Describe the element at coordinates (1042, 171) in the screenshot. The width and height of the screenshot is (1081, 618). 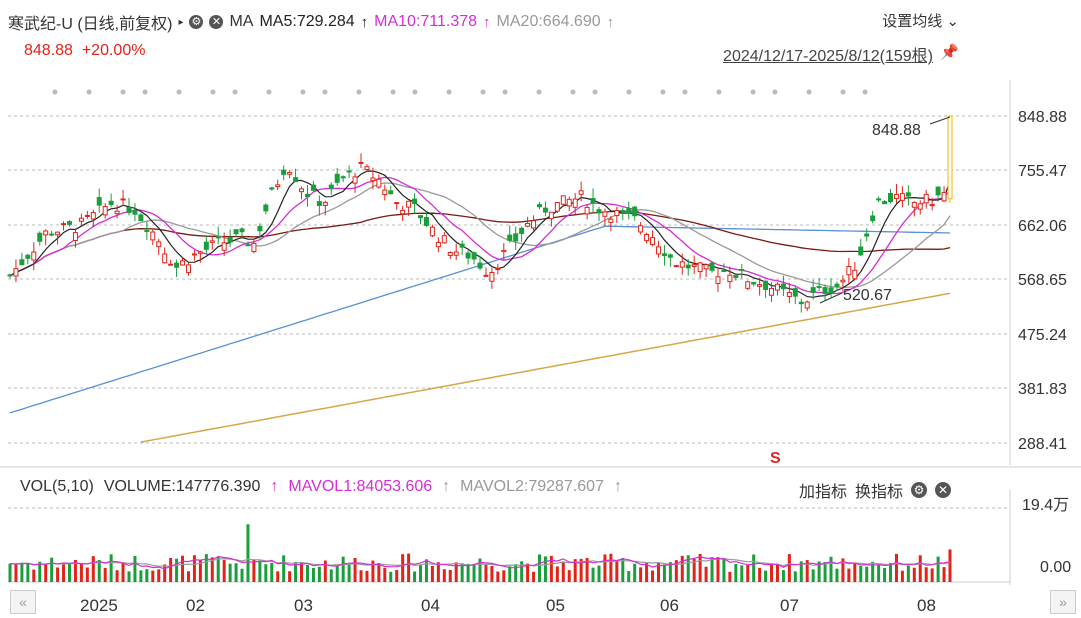
I see `price-tick: 755.47` at that location.